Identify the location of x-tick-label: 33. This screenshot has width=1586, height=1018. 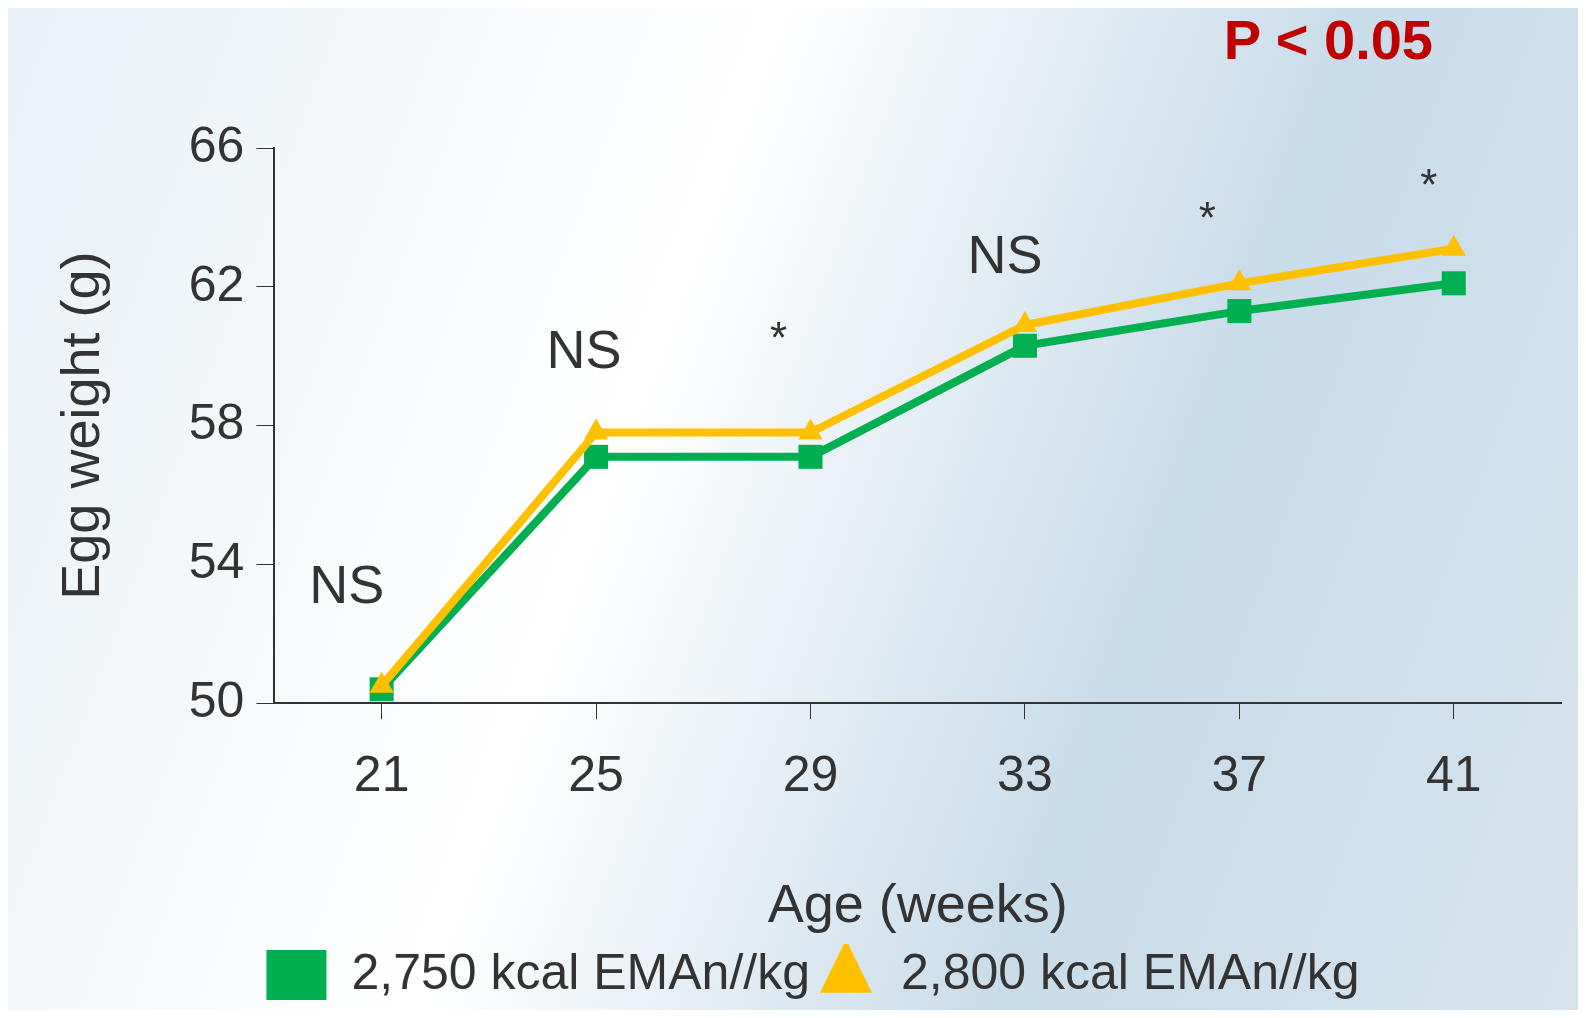
(1025, 773).